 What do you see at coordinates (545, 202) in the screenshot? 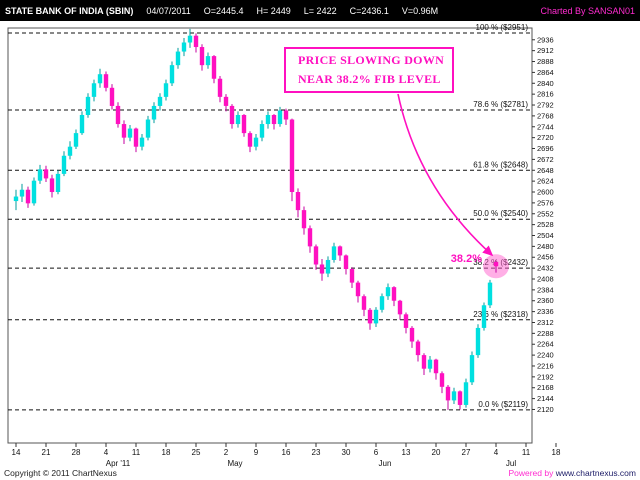
I see `price-axis-label: 2576` at bounding box center [545, 202].